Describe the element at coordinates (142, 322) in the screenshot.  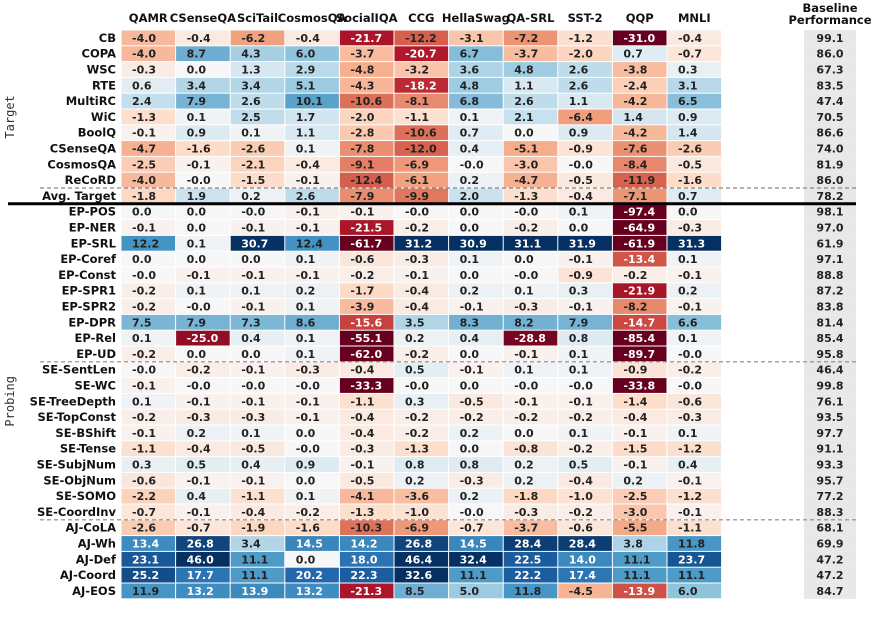
I see `cell-value: 7.5` at that location.